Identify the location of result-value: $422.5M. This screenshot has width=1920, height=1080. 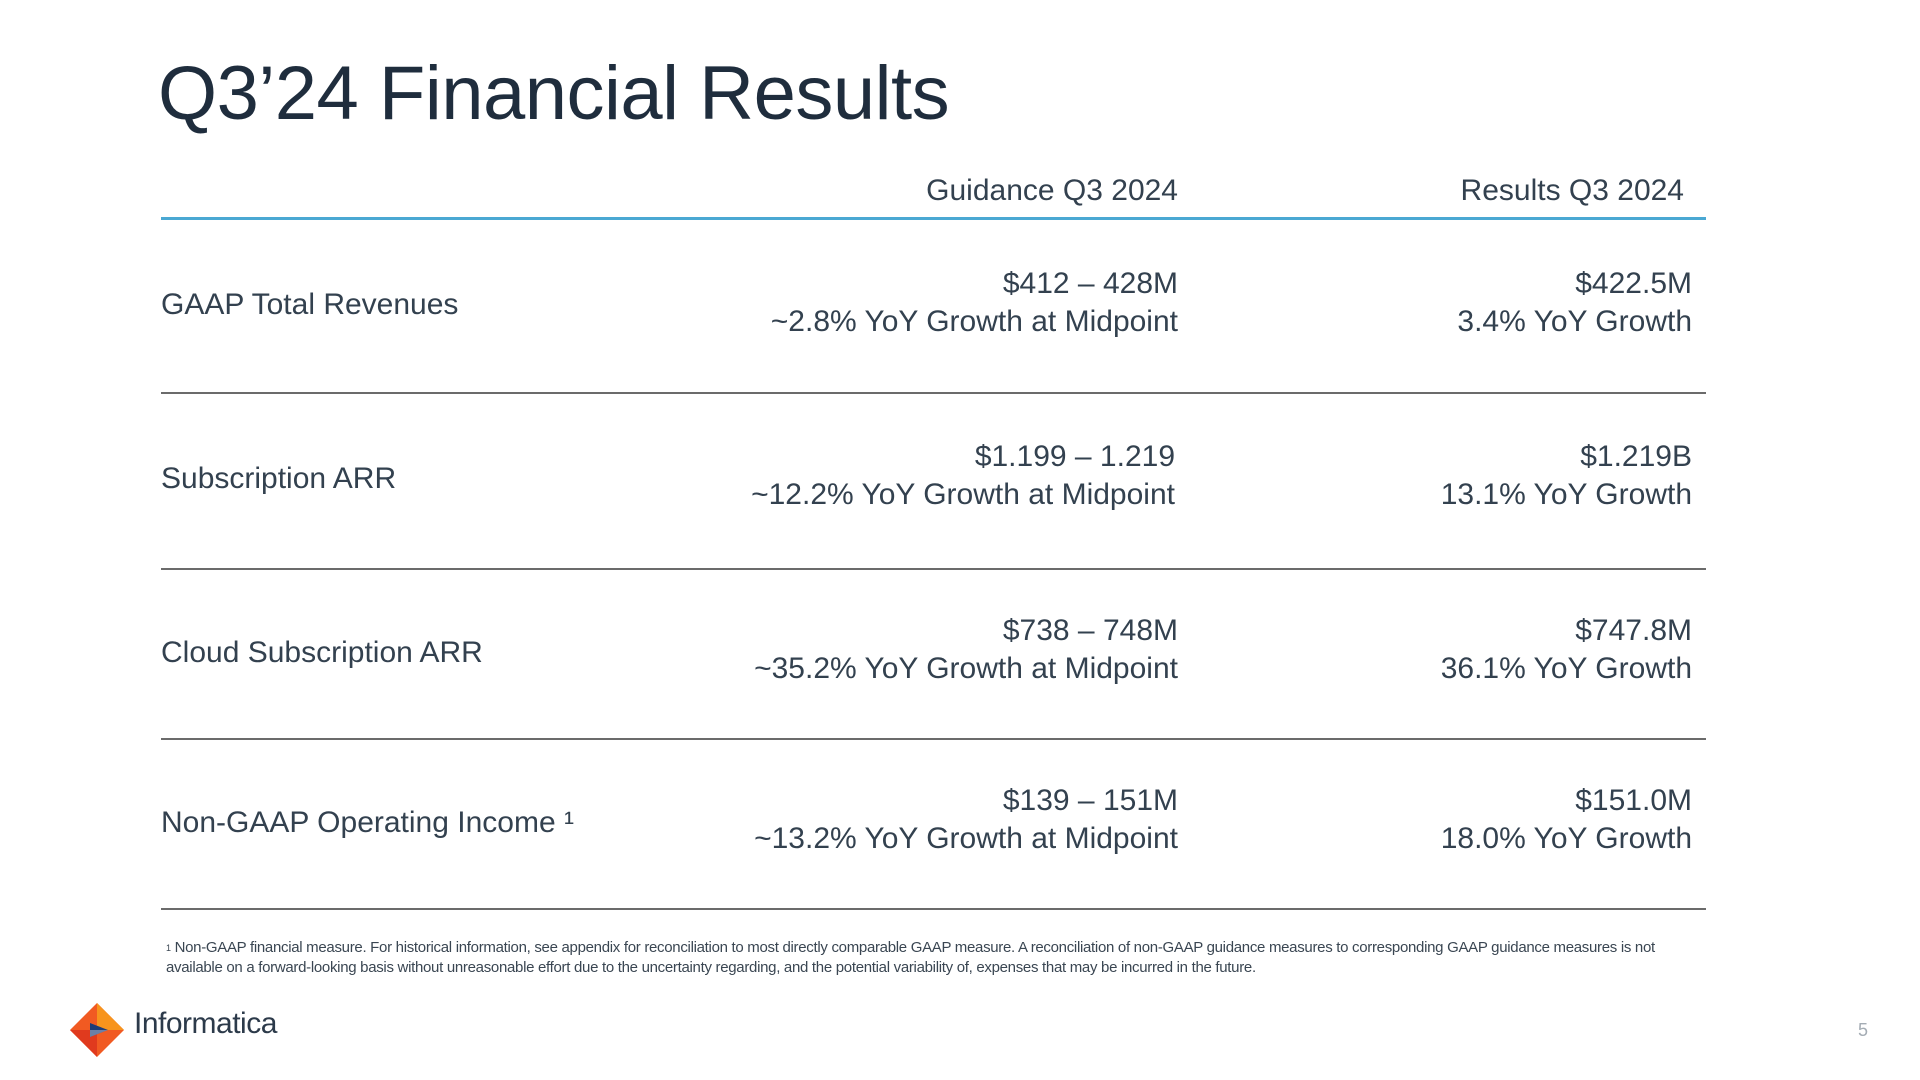
(1633, 283).